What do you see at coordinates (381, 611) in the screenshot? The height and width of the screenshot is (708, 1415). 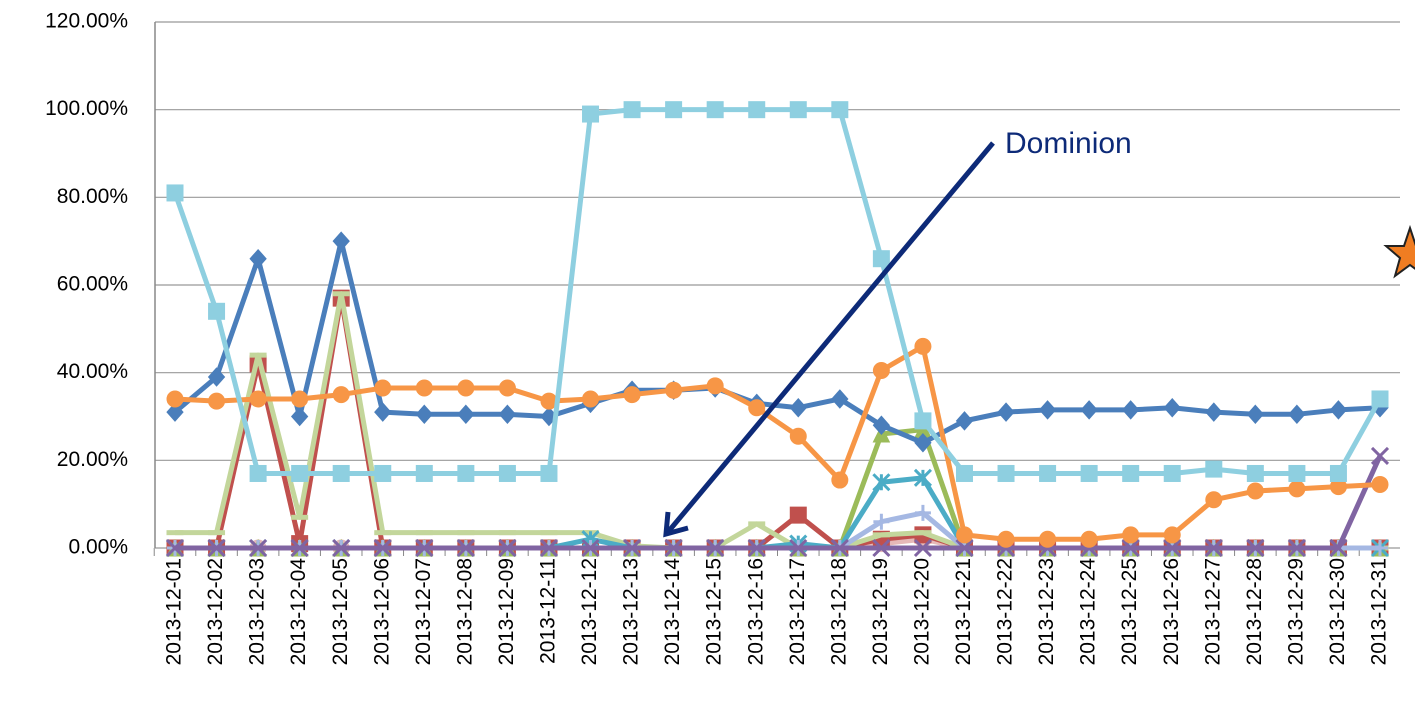 I see `x-tick-label: 2013-12-06` at bounding box center [381, 611].